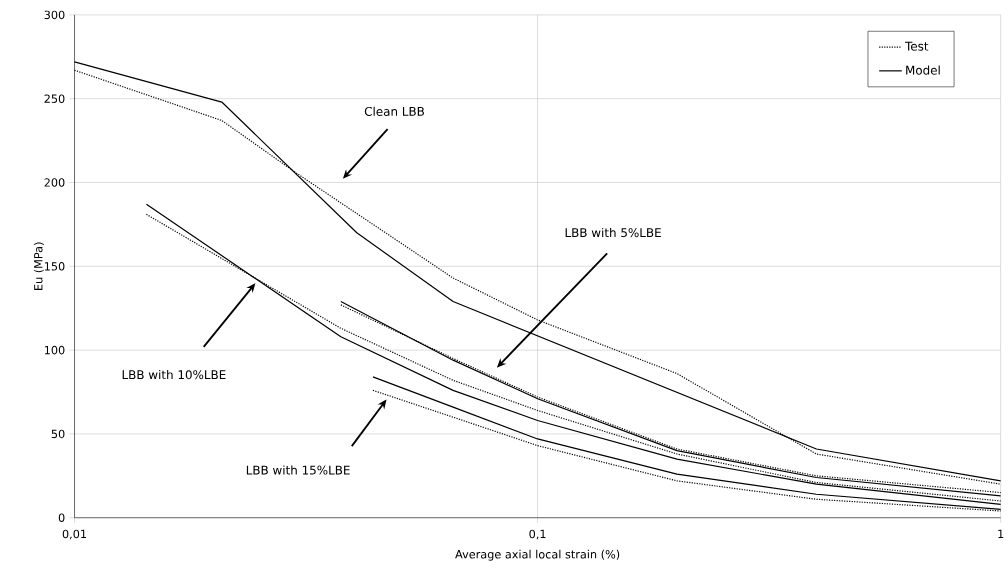  I want to click on annotation: Clean LBB, so click(394, 111).